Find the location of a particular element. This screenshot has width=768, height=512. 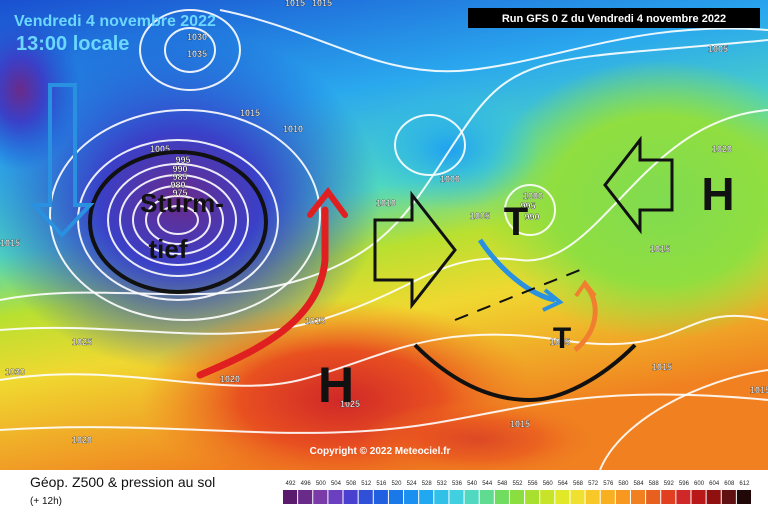

scale-label: 512 is located at coordinates (366, 484).